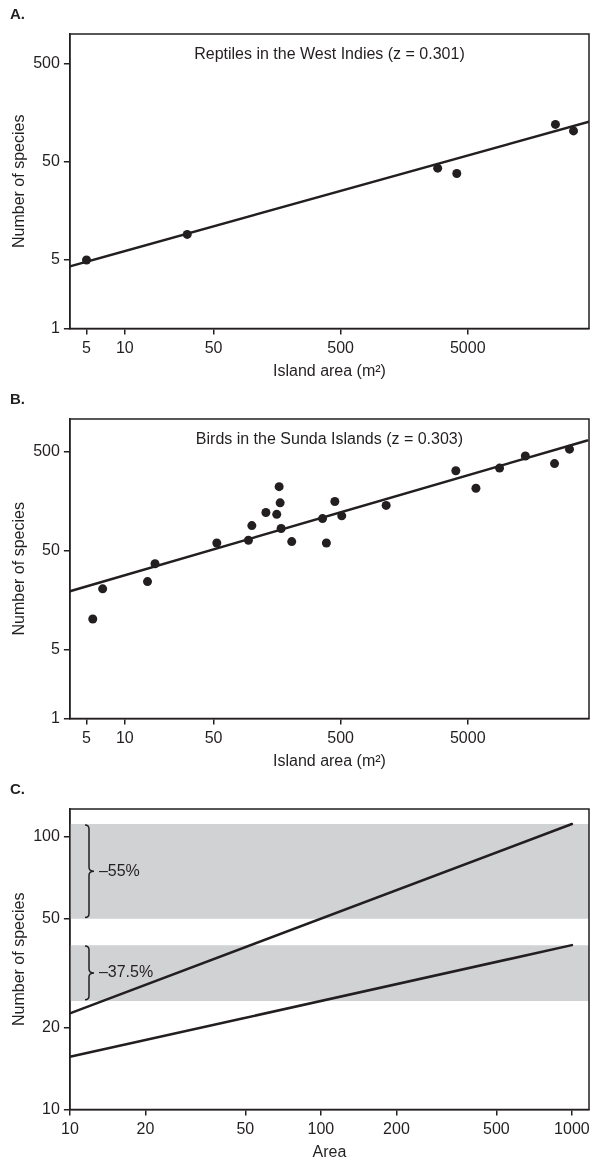  What do you see at coordinates (17, 399) in the screenshot?
I see `chart-title: B.` at bounding box center [17, 399].